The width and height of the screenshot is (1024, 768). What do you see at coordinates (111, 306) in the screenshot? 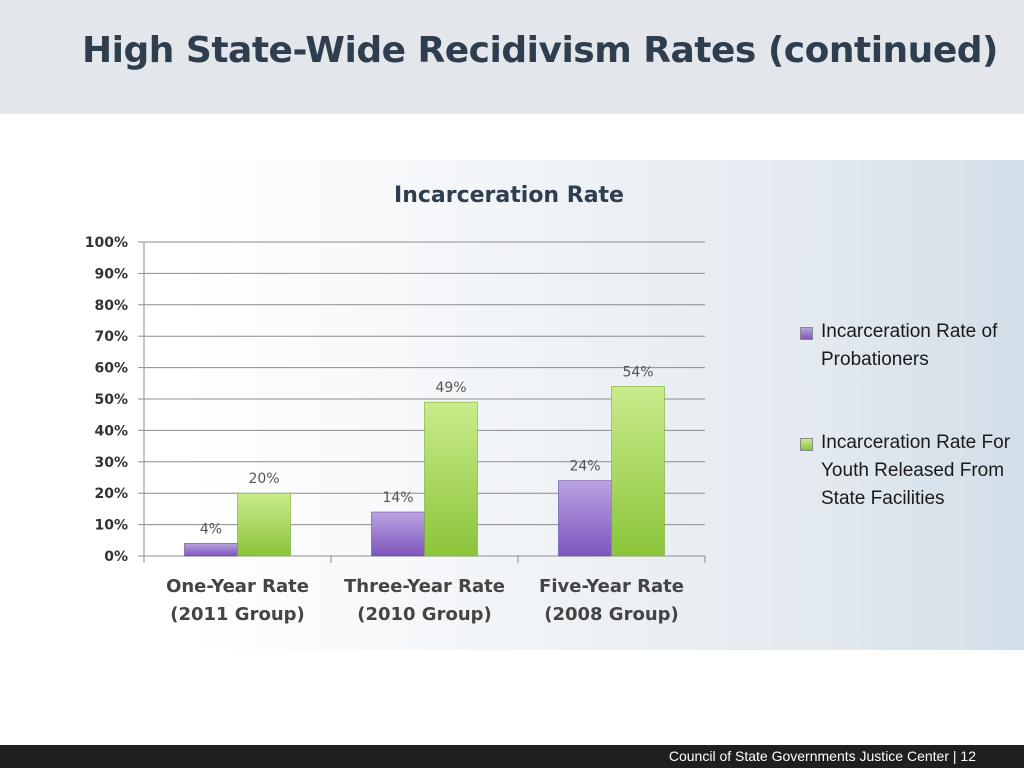
I see `y-tick-label: 80%` at bounding box center [111, 306].